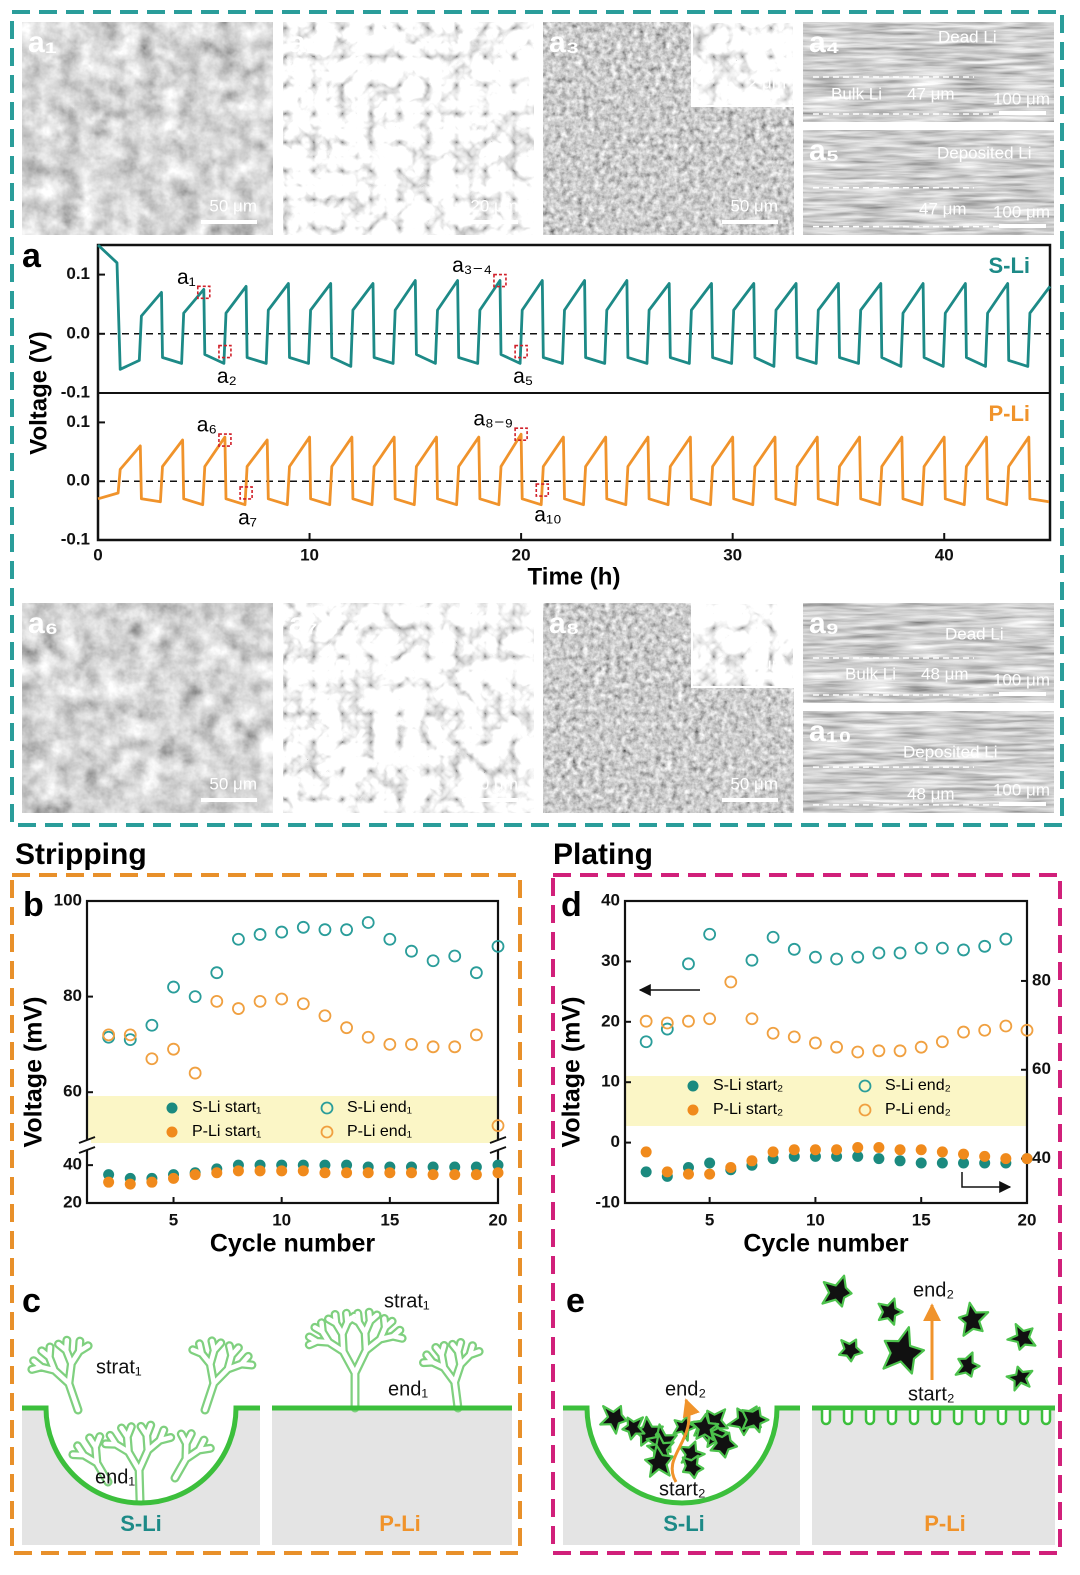 This screenshot has width=1080, height=1575. I want to click on image-label: a₉, so click(824, 623).